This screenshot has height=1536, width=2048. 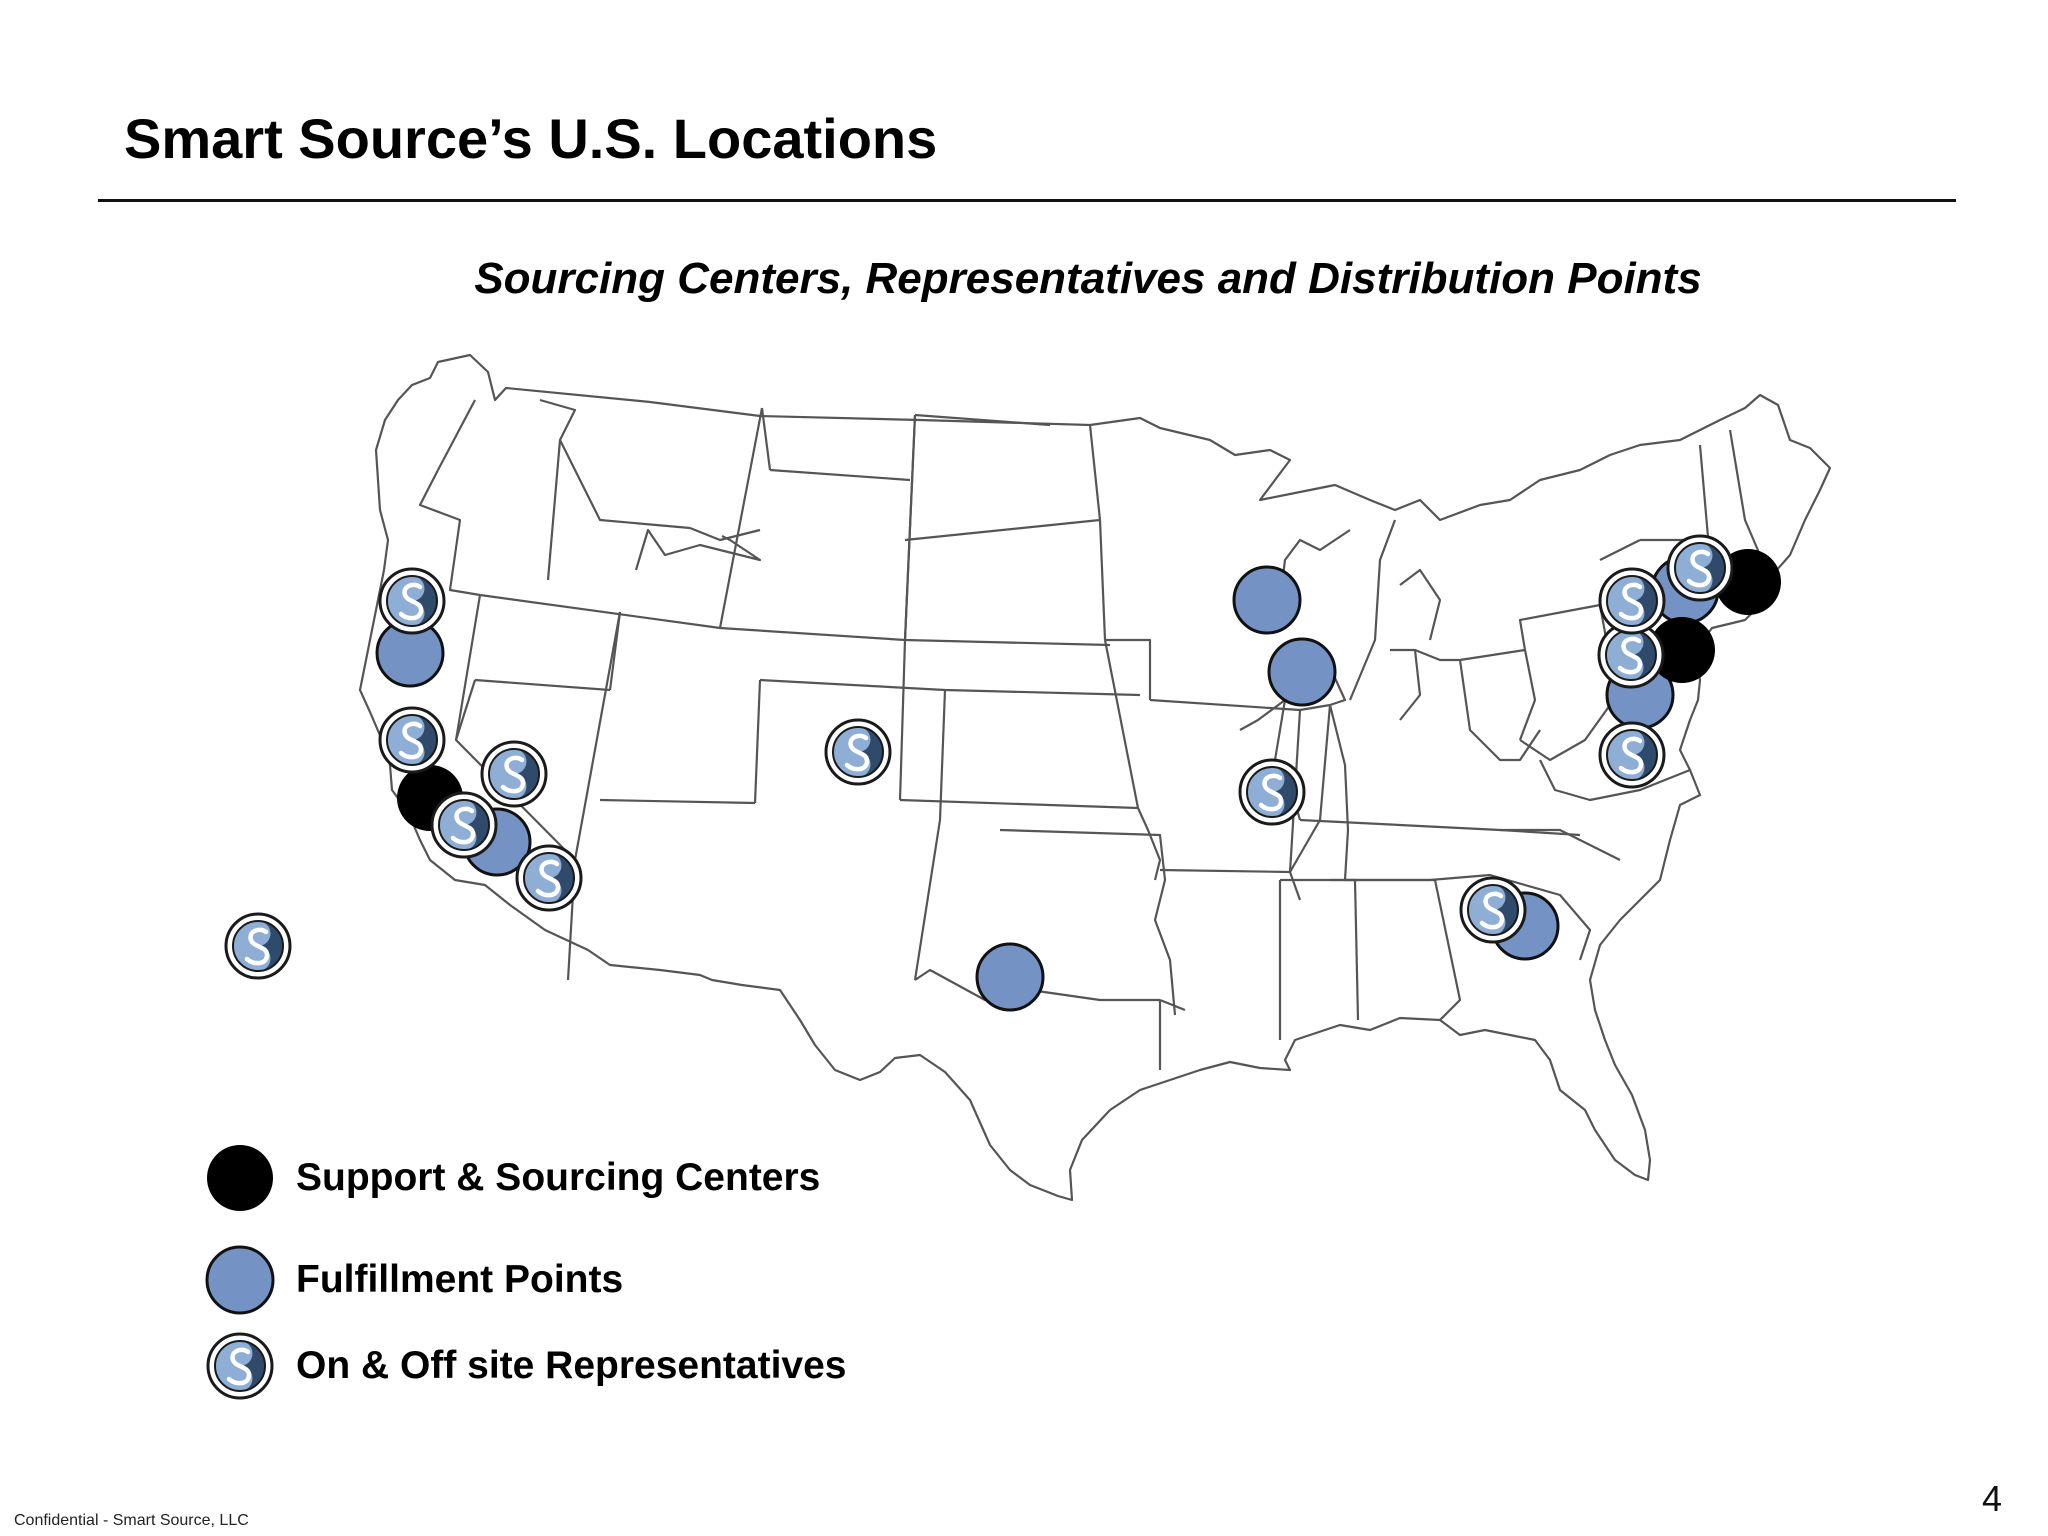 I want to click on rep-marker-new-york, so click(x=1632, y=601).